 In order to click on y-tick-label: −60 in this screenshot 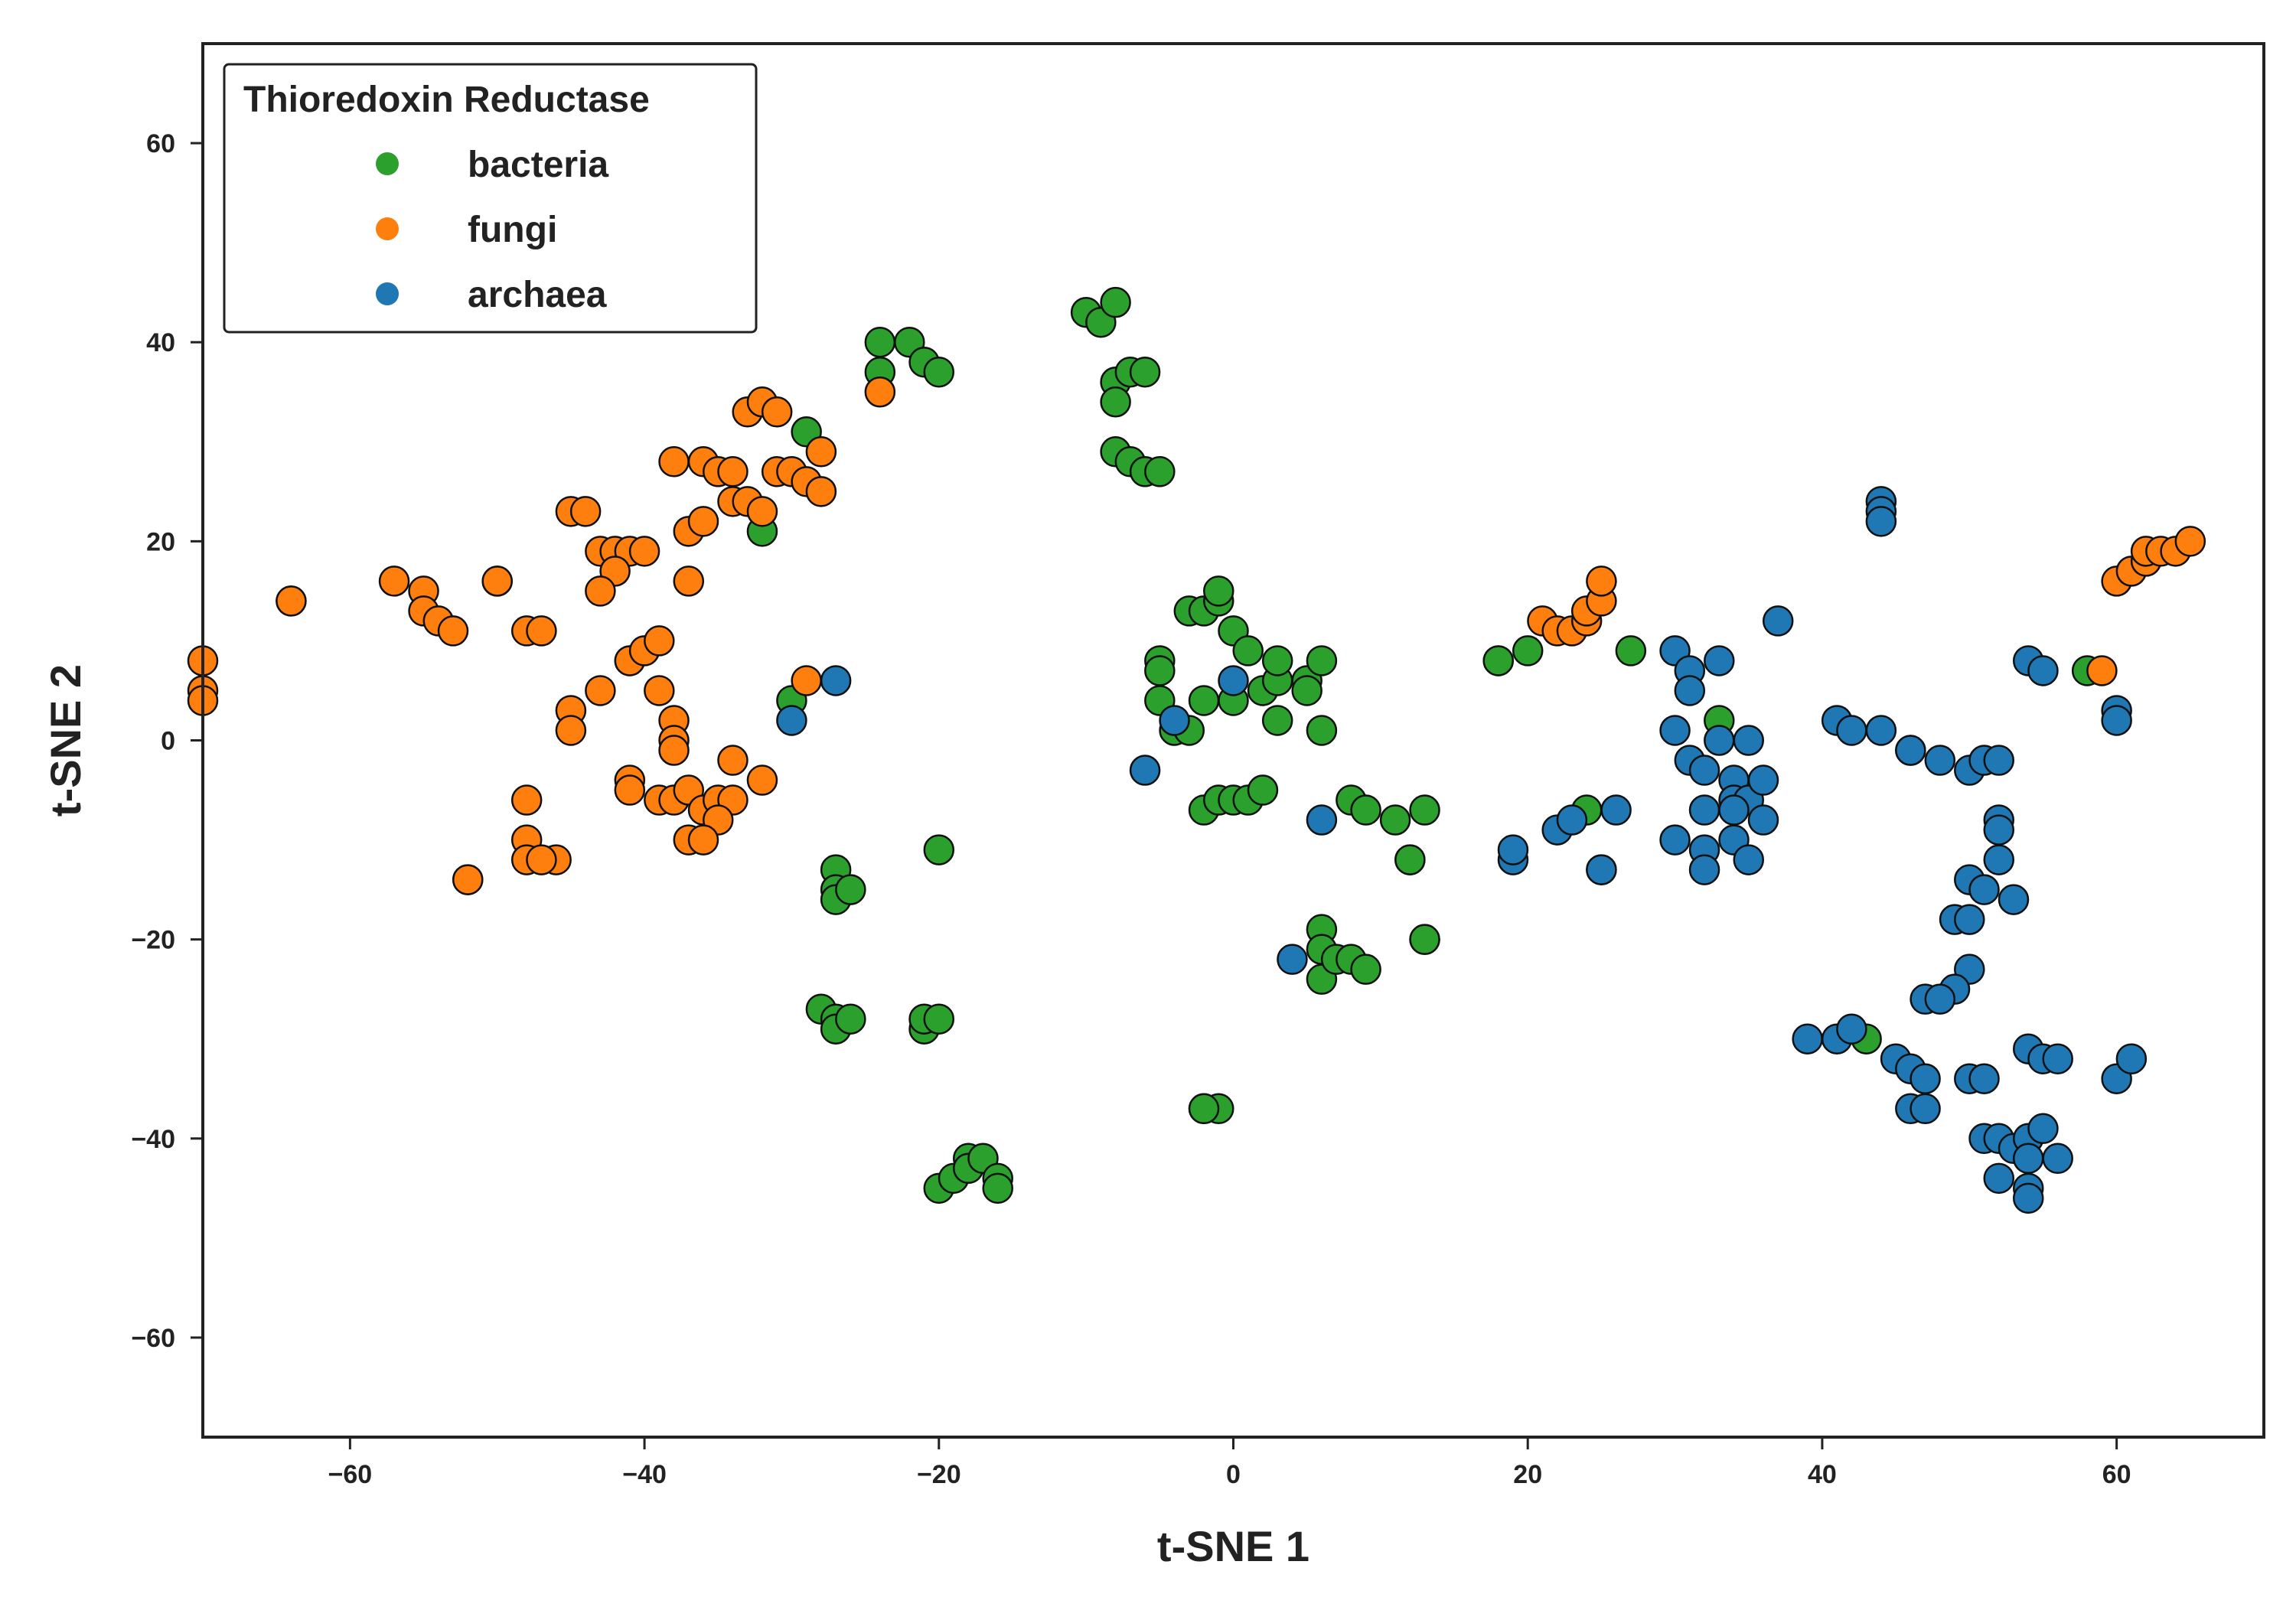, I will do `click(153, 1338)`.